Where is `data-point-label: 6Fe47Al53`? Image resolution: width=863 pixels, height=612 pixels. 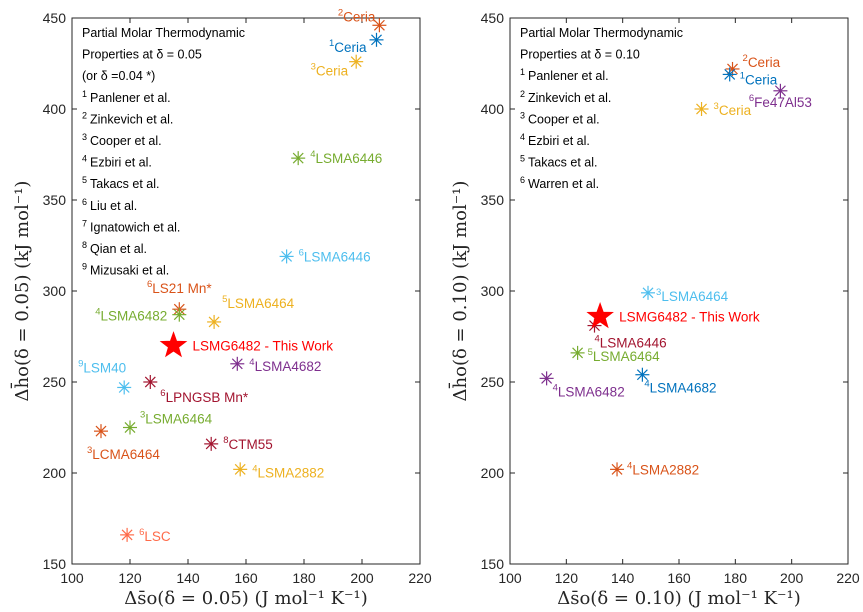 data-point-label: 6Fe47Al53 is located at coordinates (780, 101).